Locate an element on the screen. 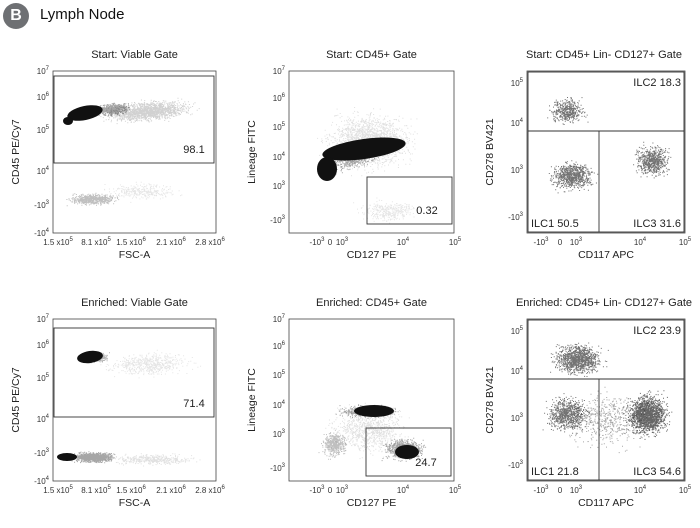  viable-gate is located at coordinates (134, 119).